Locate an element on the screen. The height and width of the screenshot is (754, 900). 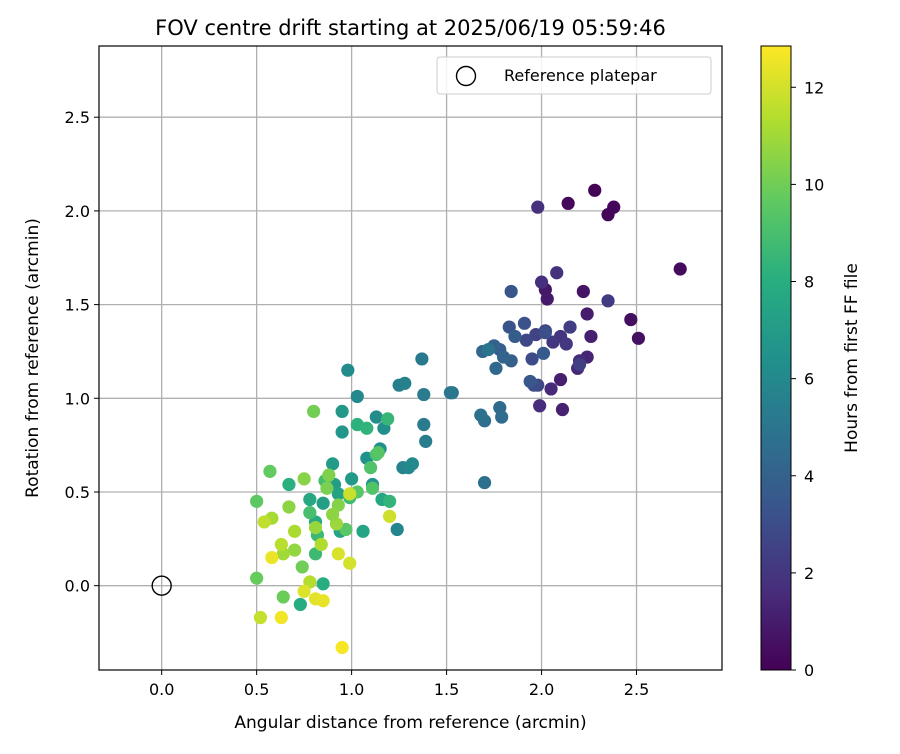
colorbar-tick-label-3: 6 is located at coordinates (809, 379).